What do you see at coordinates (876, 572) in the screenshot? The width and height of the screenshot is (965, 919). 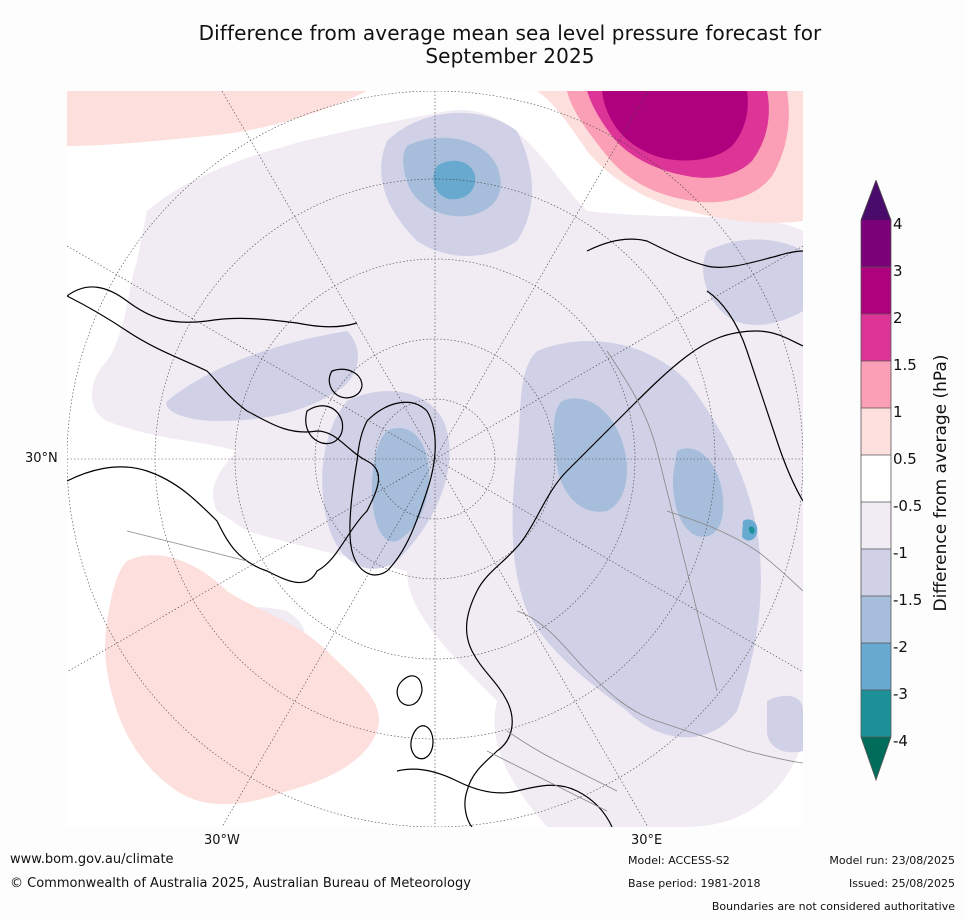 I see `colorbar-band-m1-m15` at bounding box center [876, 572].